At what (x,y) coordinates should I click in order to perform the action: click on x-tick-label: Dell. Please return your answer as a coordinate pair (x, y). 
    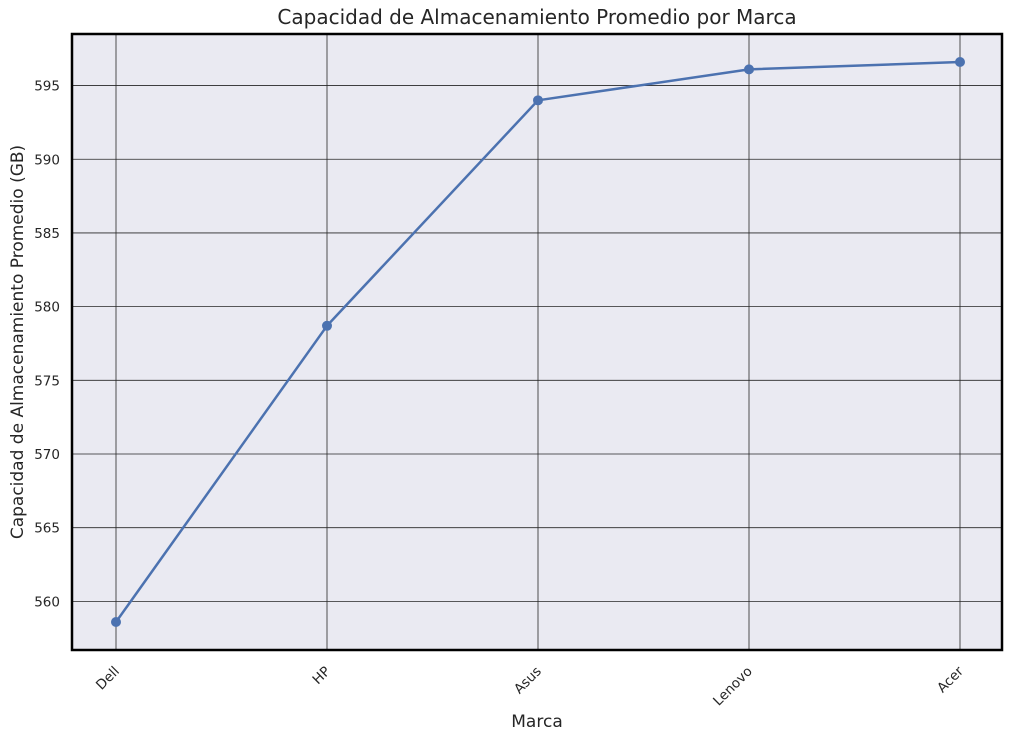
    Looking at the image, I should click on (108, 679).